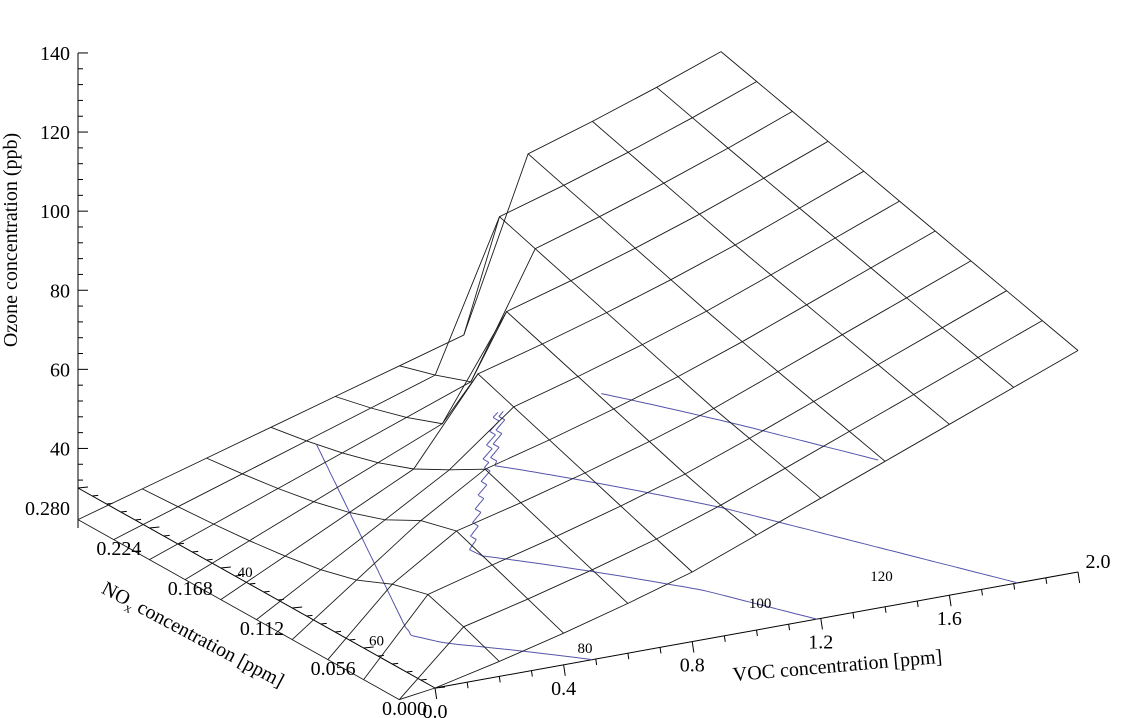 The width and height of the screenshot is (1127, 718). I want to click on z-axis-title: Ozone concentration (ppb), so click(11, 240).